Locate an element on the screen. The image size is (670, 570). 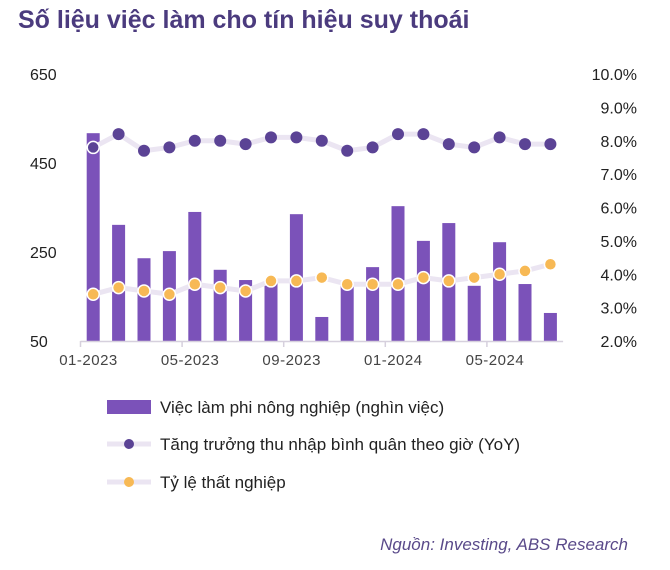
source-note: Nguồn: Investing, ABS Research is located at coordinates (504, 544).